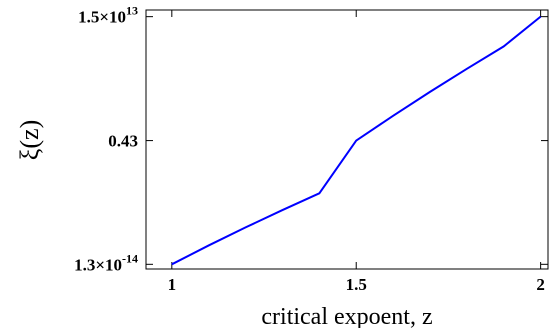  I want to click on x-tick-label: 1, so click(172, 284).